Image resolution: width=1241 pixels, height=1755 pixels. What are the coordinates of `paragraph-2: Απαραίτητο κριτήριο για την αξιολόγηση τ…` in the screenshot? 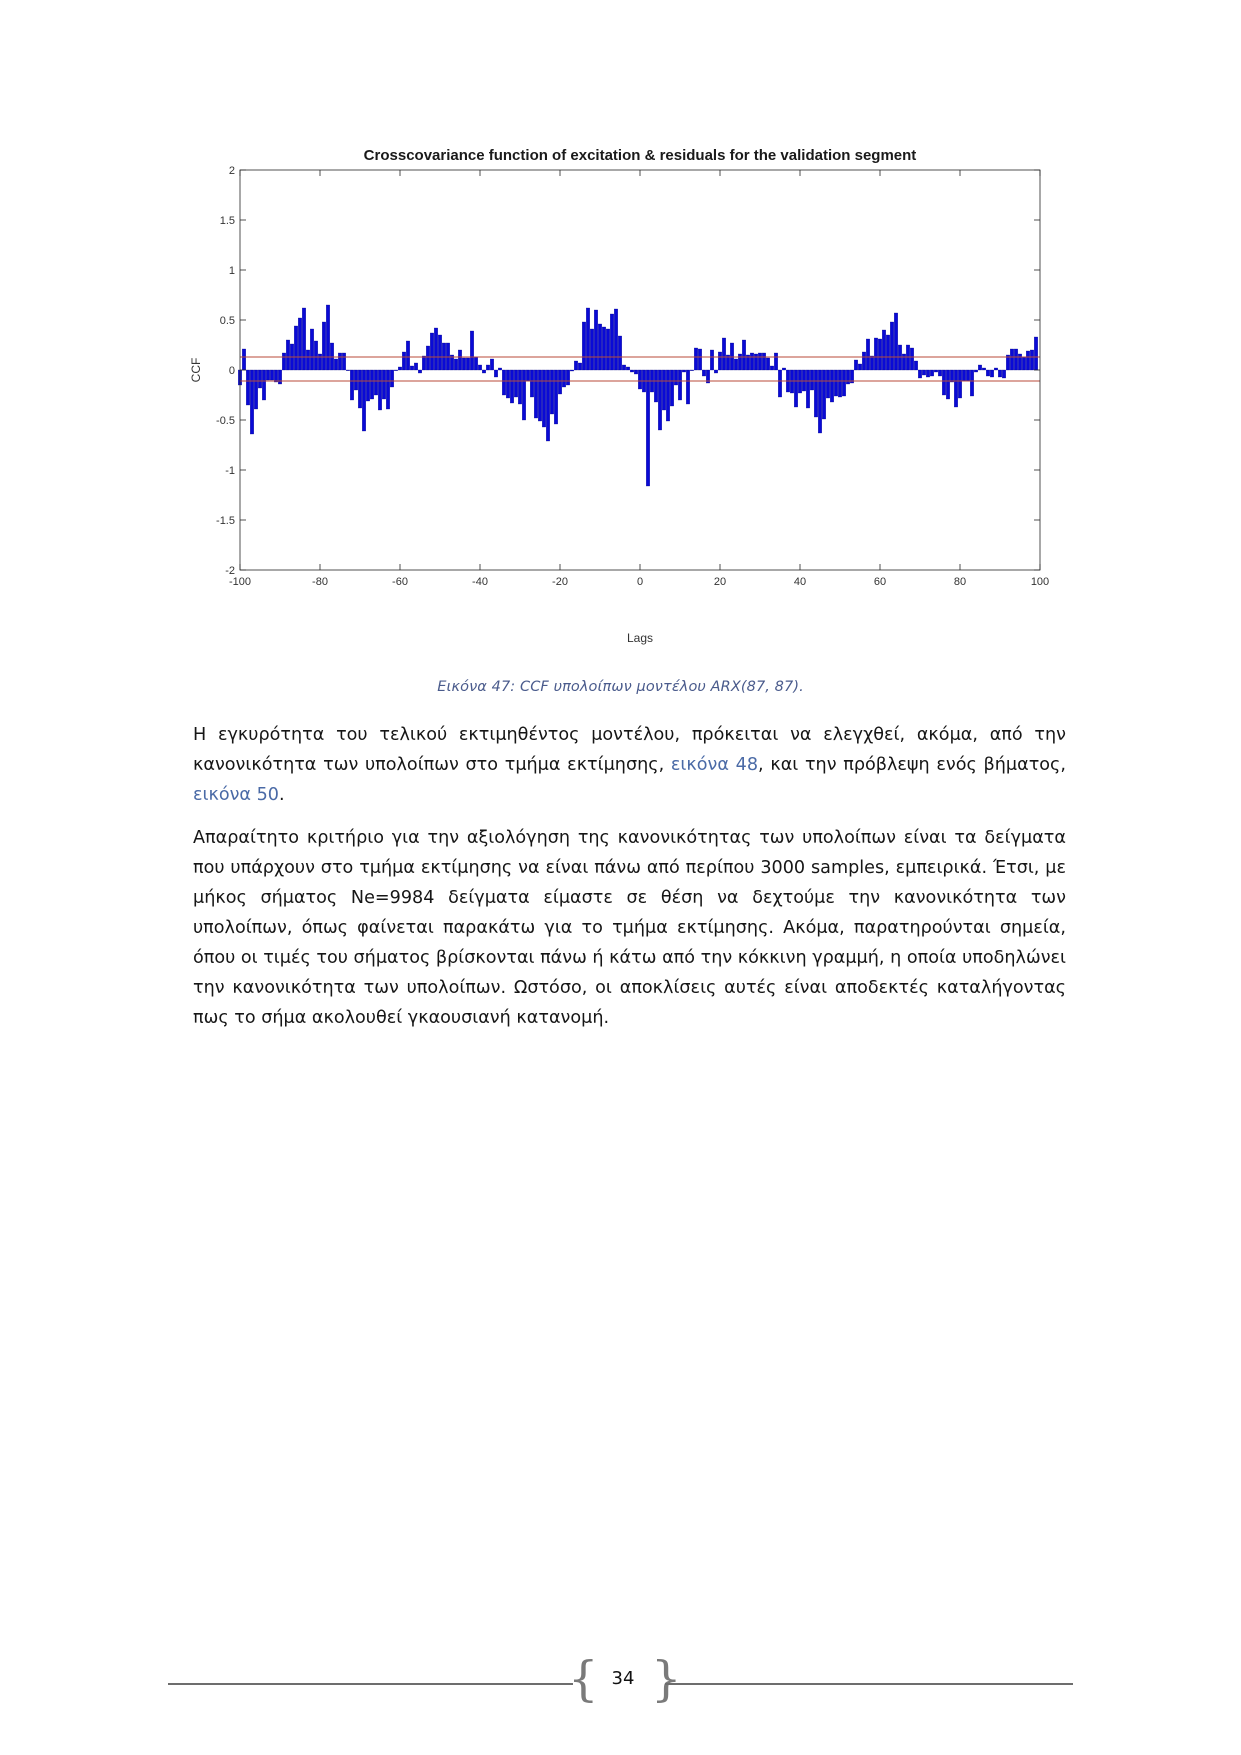 It's located at (629, 928).